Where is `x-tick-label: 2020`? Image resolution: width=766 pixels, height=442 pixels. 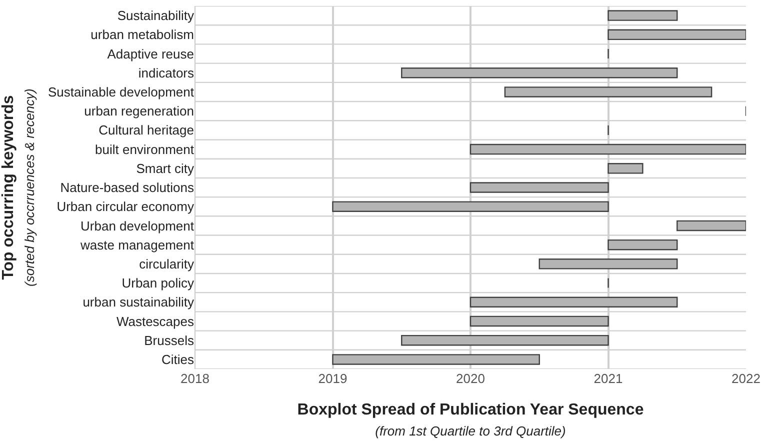 x-tick-label: 2020 is located at coordinates (470, 378).